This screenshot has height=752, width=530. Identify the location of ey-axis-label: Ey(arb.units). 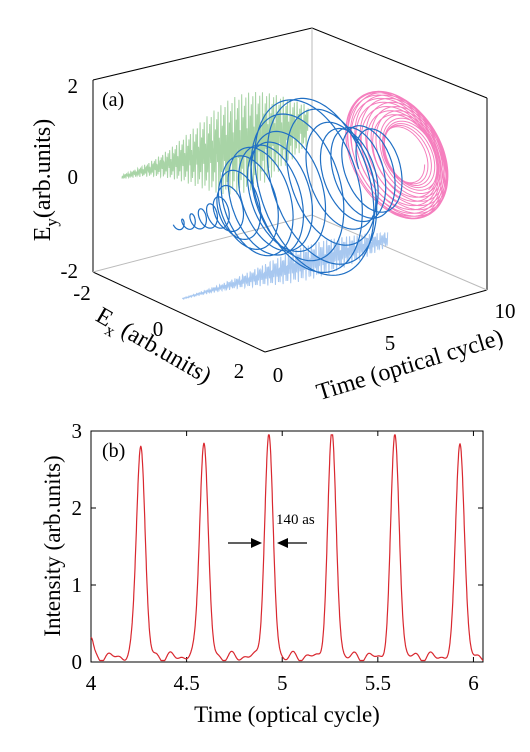
(45, 180).